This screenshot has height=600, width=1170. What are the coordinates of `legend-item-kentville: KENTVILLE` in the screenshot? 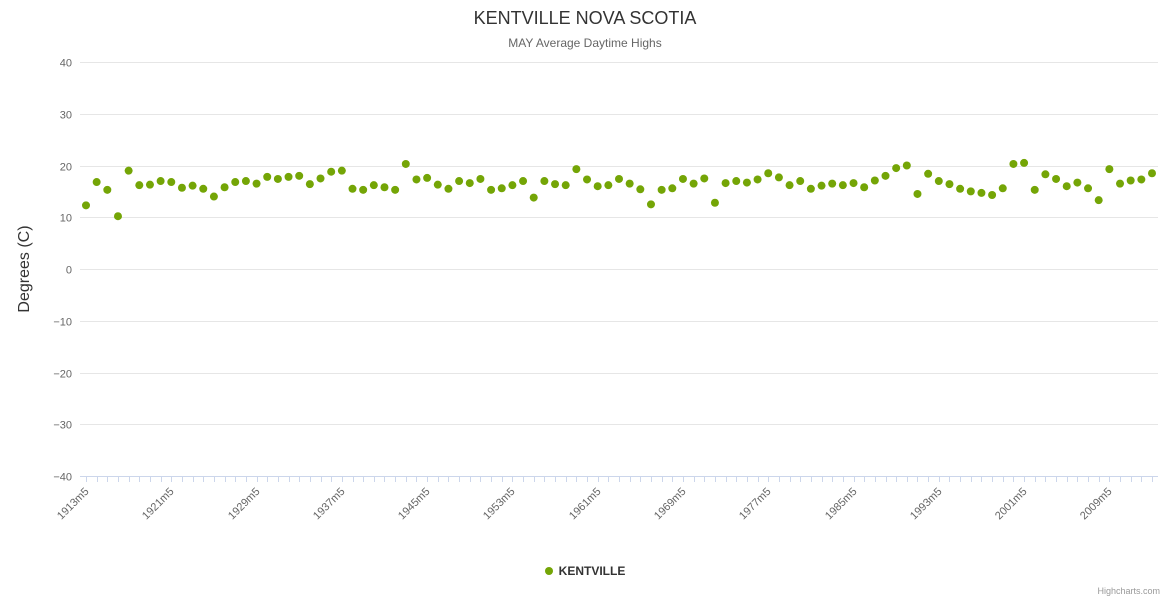 It's located at (585, 571).